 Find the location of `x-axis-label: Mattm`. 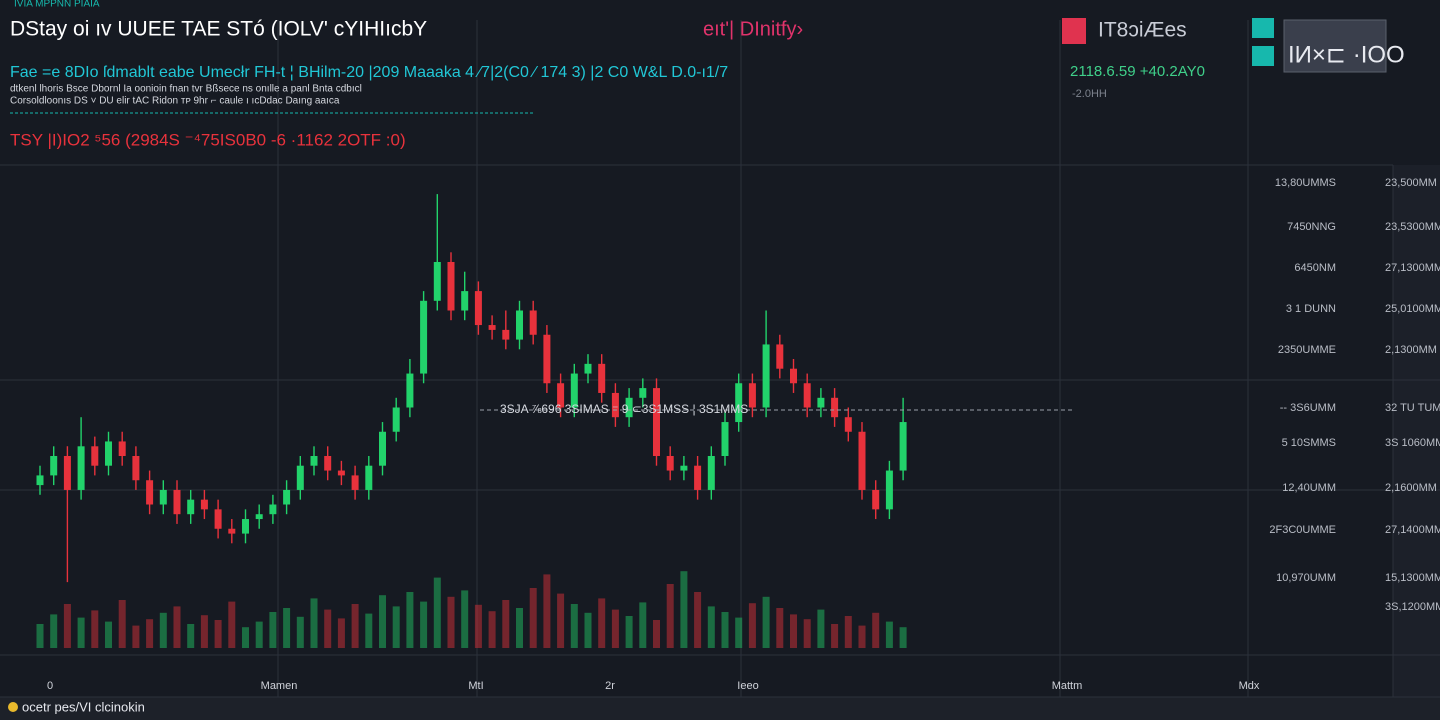

x-axis-label: Mattm is located at coordinates (1067, 686).